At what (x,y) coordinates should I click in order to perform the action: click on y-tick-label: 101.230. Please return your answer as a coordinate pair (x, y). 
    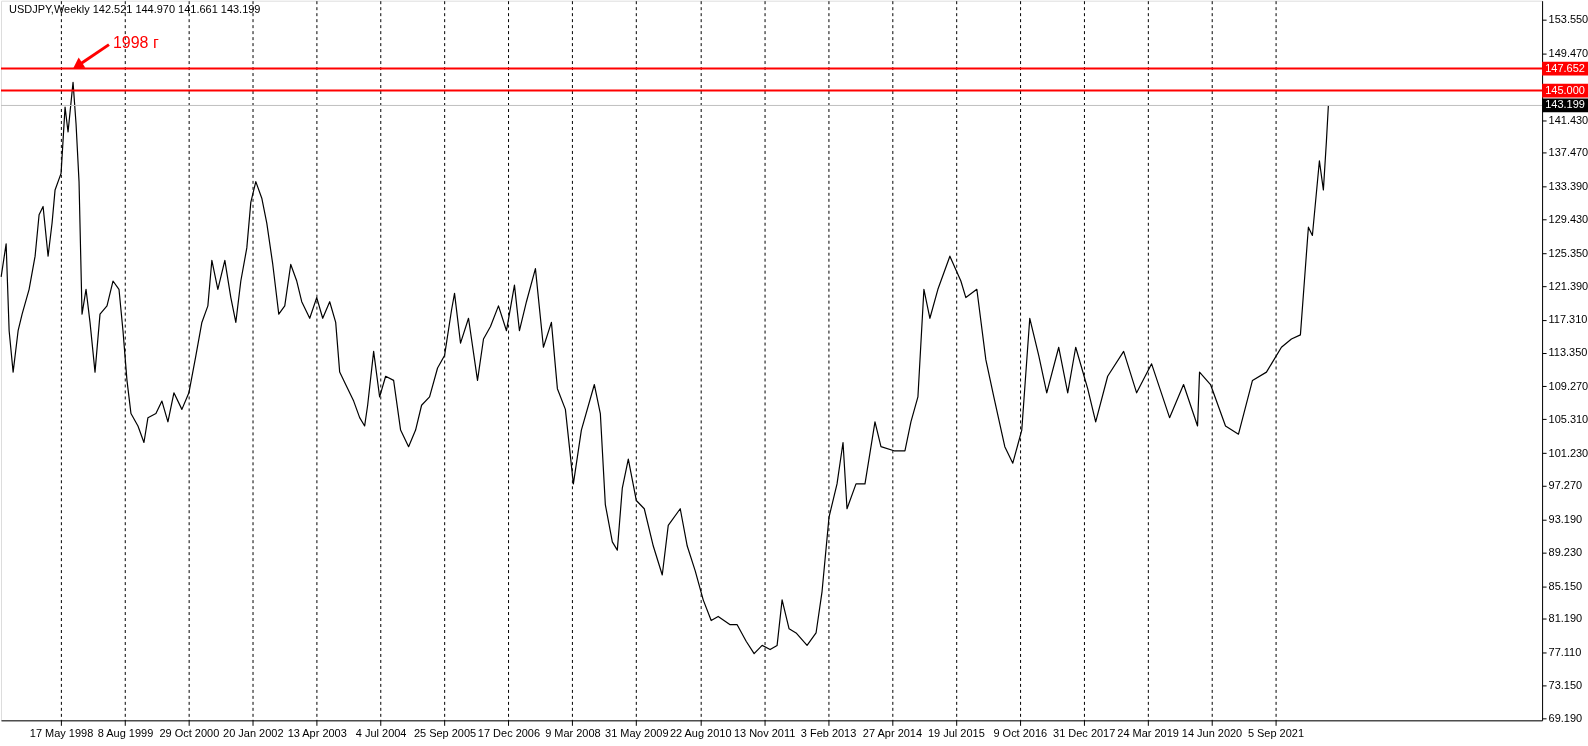
    Looking at the image, I should click on (1568, 452).